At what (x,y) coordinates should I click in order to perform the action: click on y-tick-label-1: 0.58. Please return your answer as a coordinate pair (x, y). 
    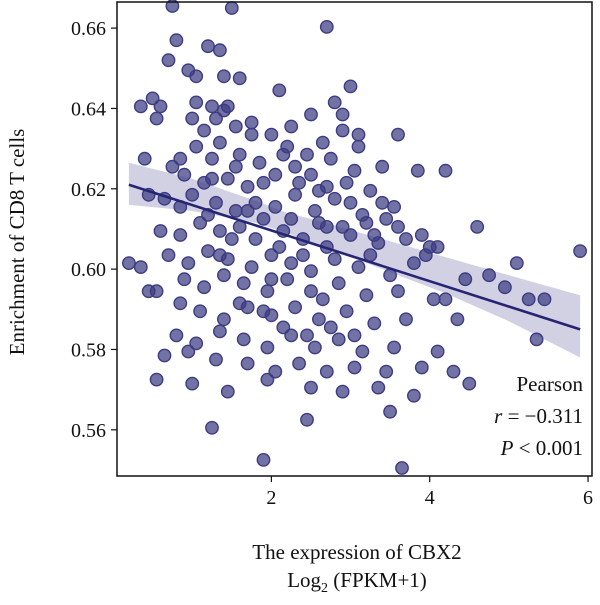
    Looking at the image, I should click on (88, 350).